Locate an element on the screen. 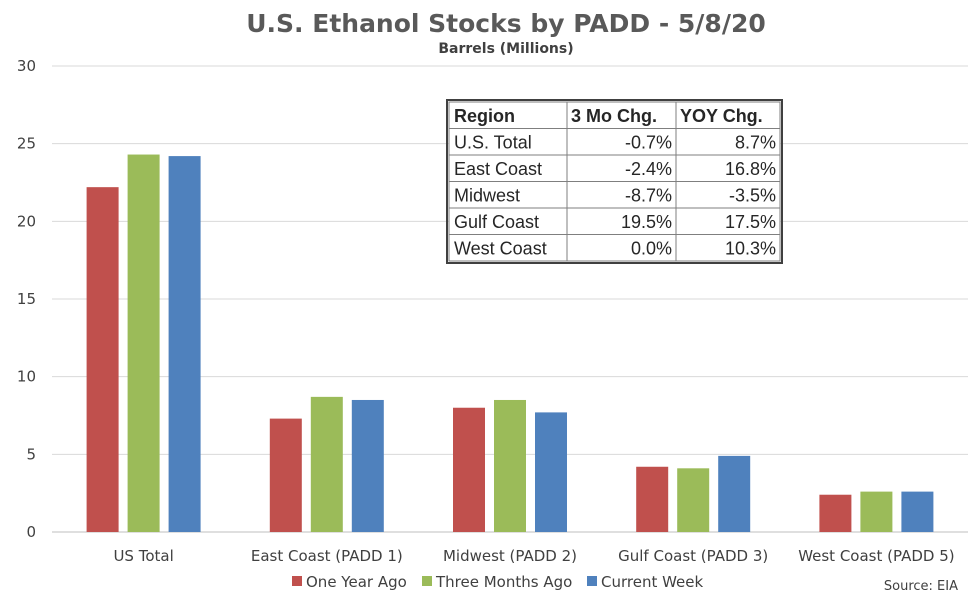 Image resolution: width=975 pixels, height=601 pixels. table-header-cell: 3 Mo Chg. is located at coordinates (614, 116).